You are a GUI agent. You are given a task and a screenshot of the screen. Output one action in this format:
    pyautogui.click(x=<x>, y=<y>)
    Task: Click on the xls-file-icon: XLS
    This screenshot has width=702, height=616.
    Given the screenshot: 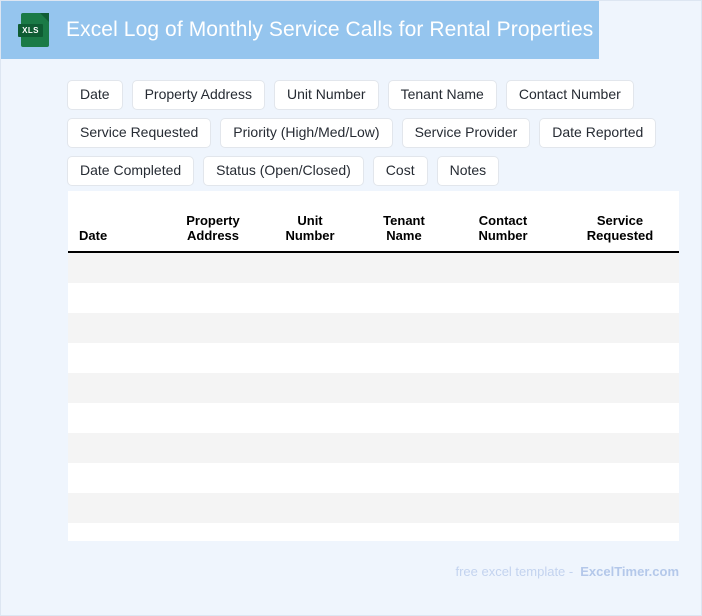 What is the action you would take?
    pyautogui.click(x=33, y=30)
    